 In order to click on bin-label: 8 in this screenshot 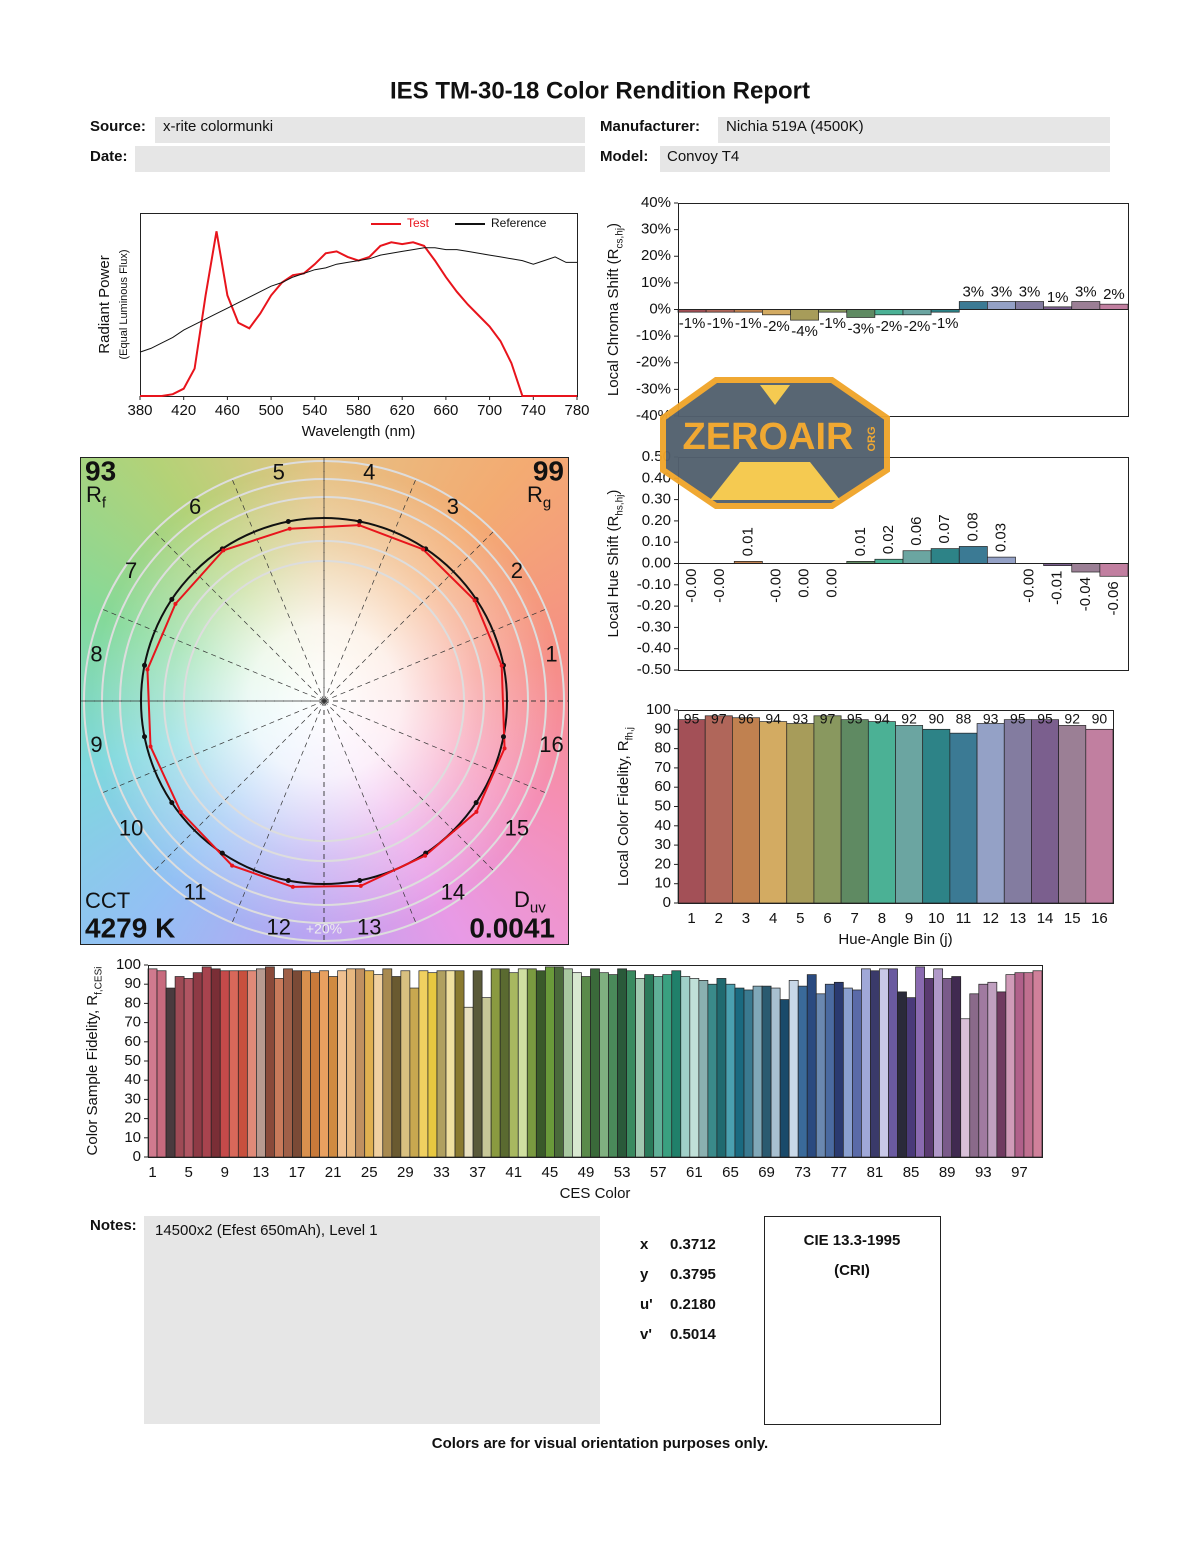, I will do `click(96, 654)`.